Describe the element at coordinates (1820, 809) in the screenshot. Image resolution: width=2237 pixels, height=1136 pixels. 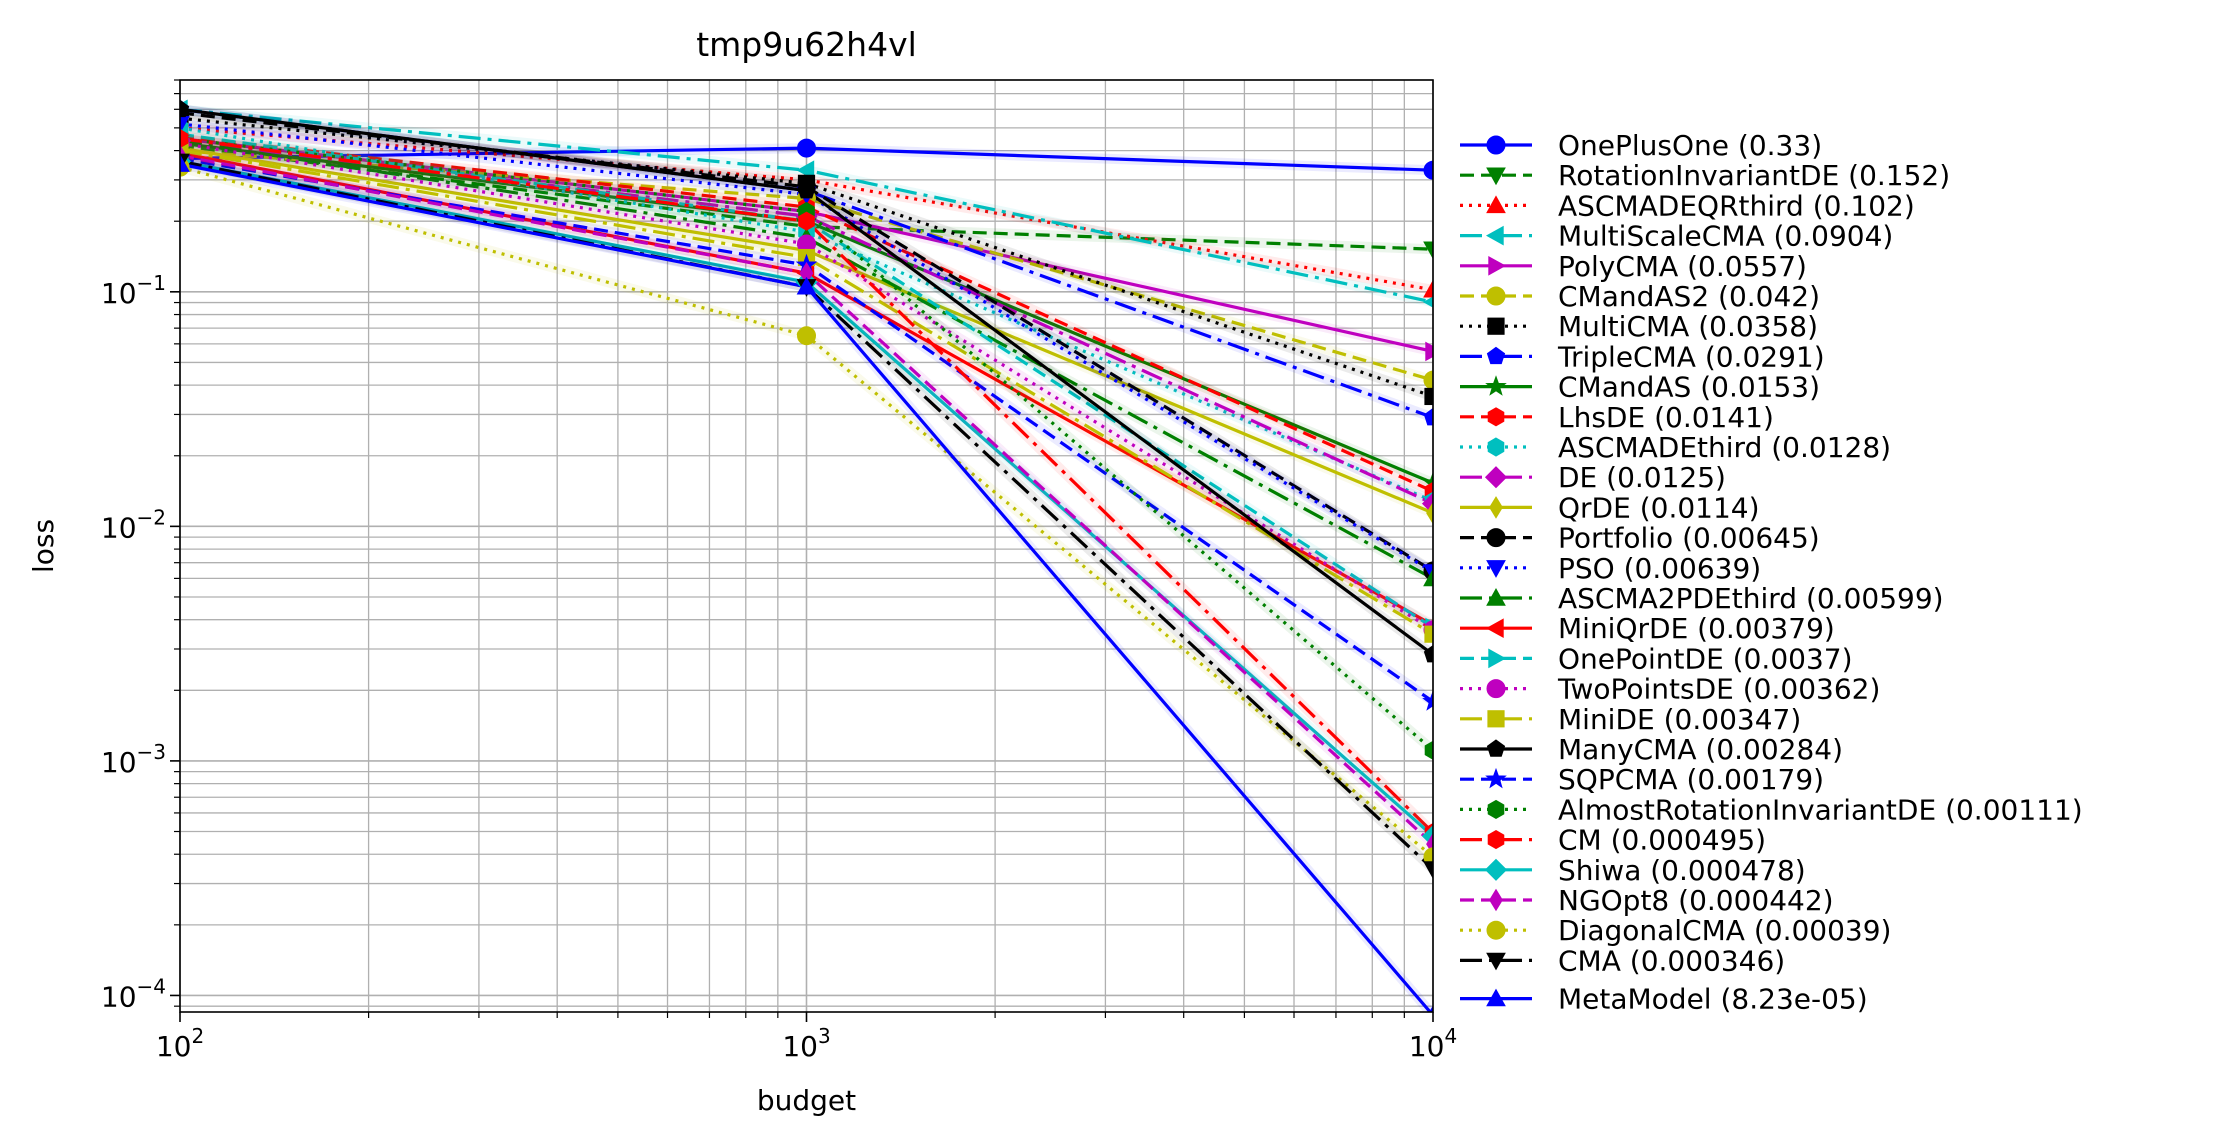
I see `legend-label: AlmostRotationInvariantDE (0.00111)` at that location.